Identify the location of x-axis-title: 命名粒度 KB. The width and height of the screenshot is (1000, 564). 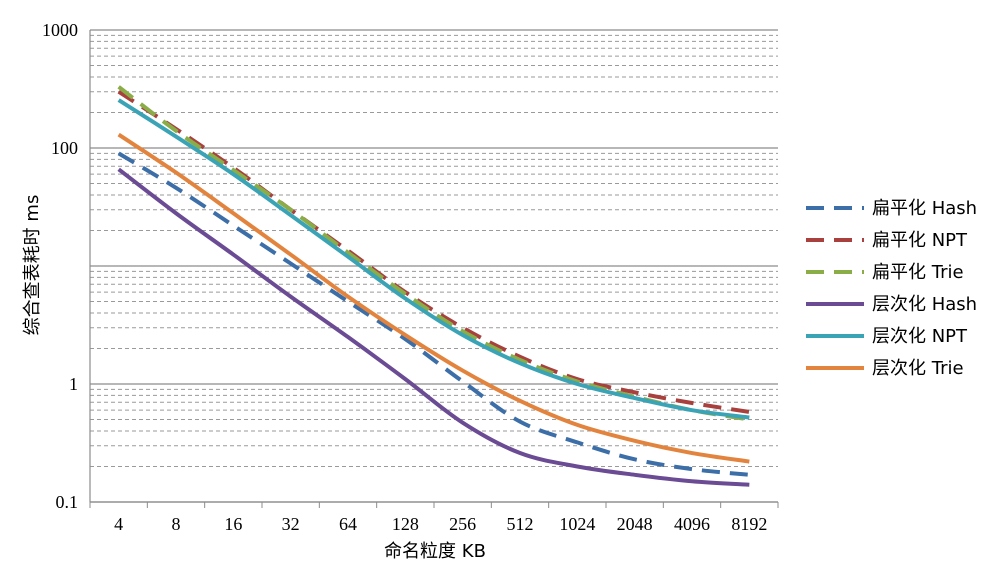
(435, 551).